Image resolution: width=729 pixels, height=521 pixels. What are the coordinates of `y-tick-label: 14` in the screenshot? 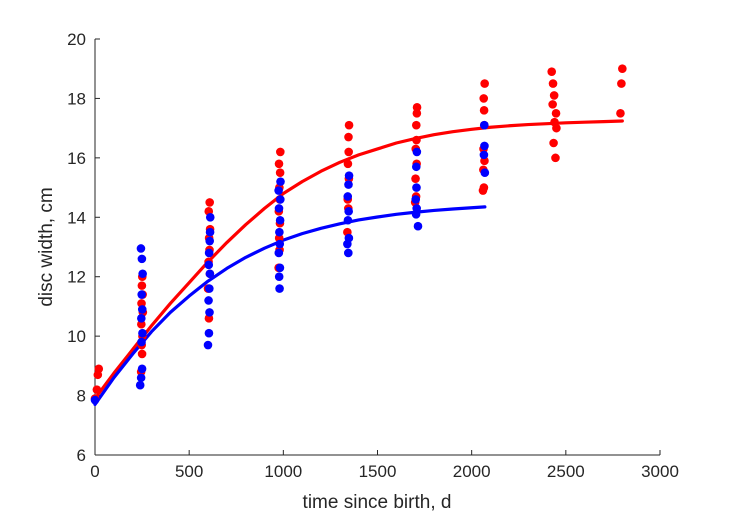 It's located at (76, 217).